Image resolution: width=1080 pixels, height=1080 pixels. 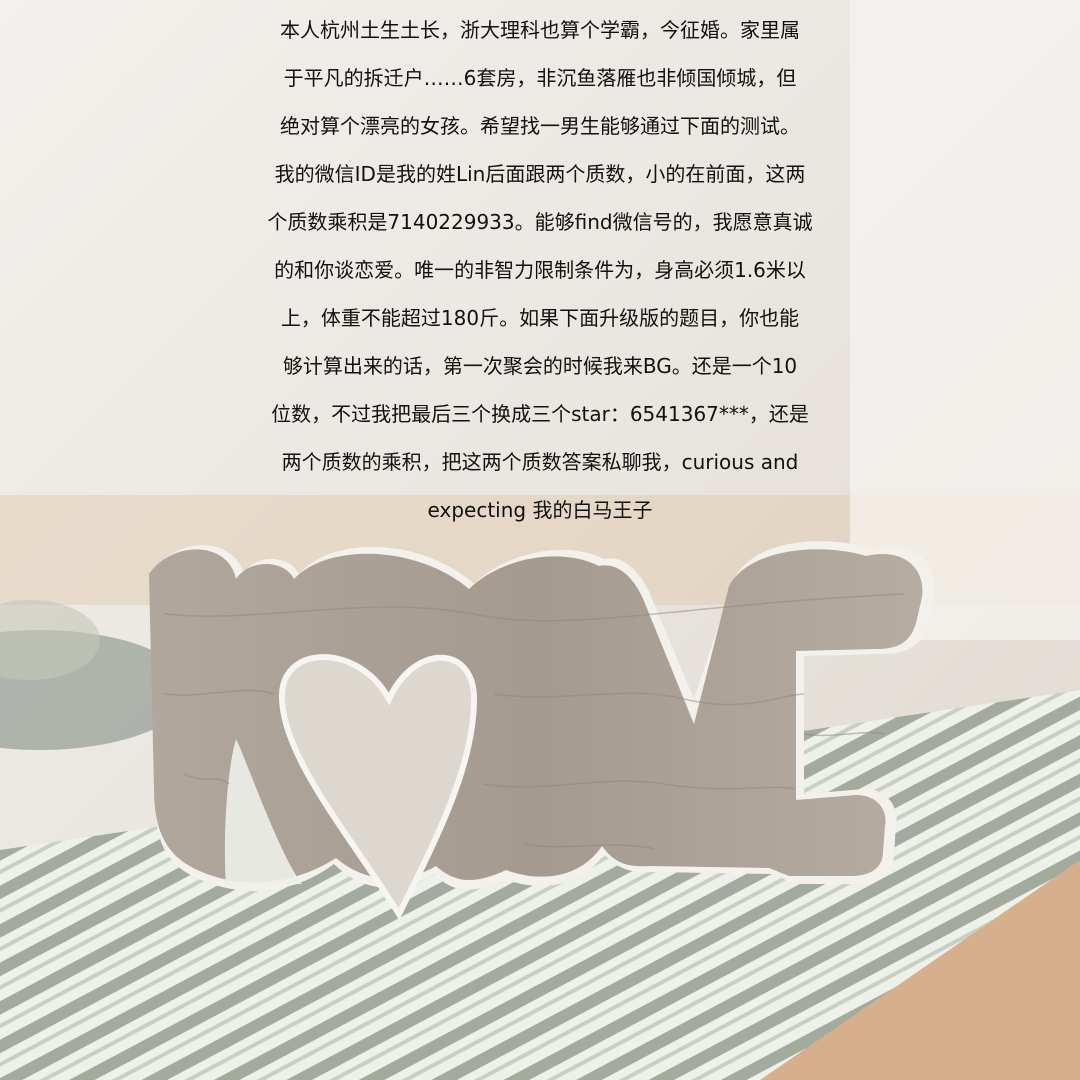 I want to click on caption-line-3: 绝对算个漂亮的女孩。希望找一男生能够通过下面的测试。, so click(x=540, y=126).